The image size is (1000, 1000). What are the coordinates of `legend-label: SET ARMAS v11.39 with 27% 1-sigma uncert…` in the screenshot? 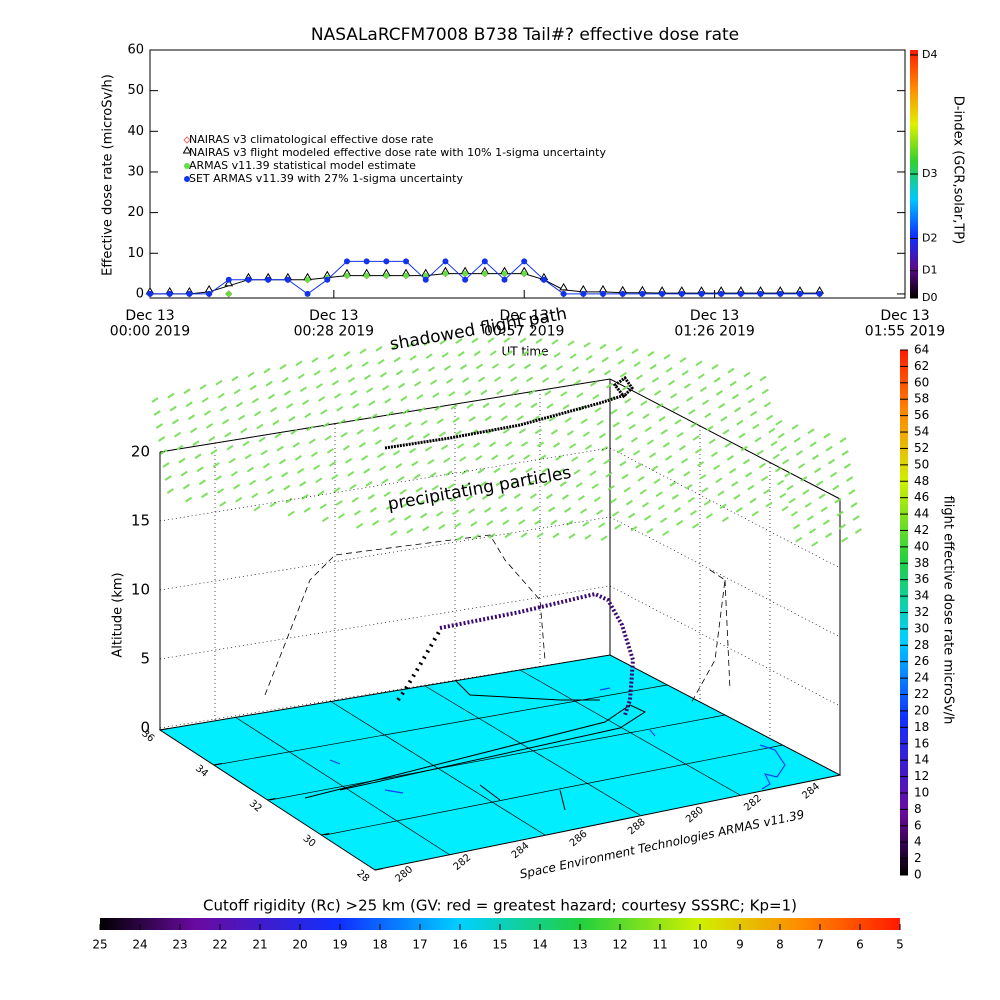 It's located at (326, 178).